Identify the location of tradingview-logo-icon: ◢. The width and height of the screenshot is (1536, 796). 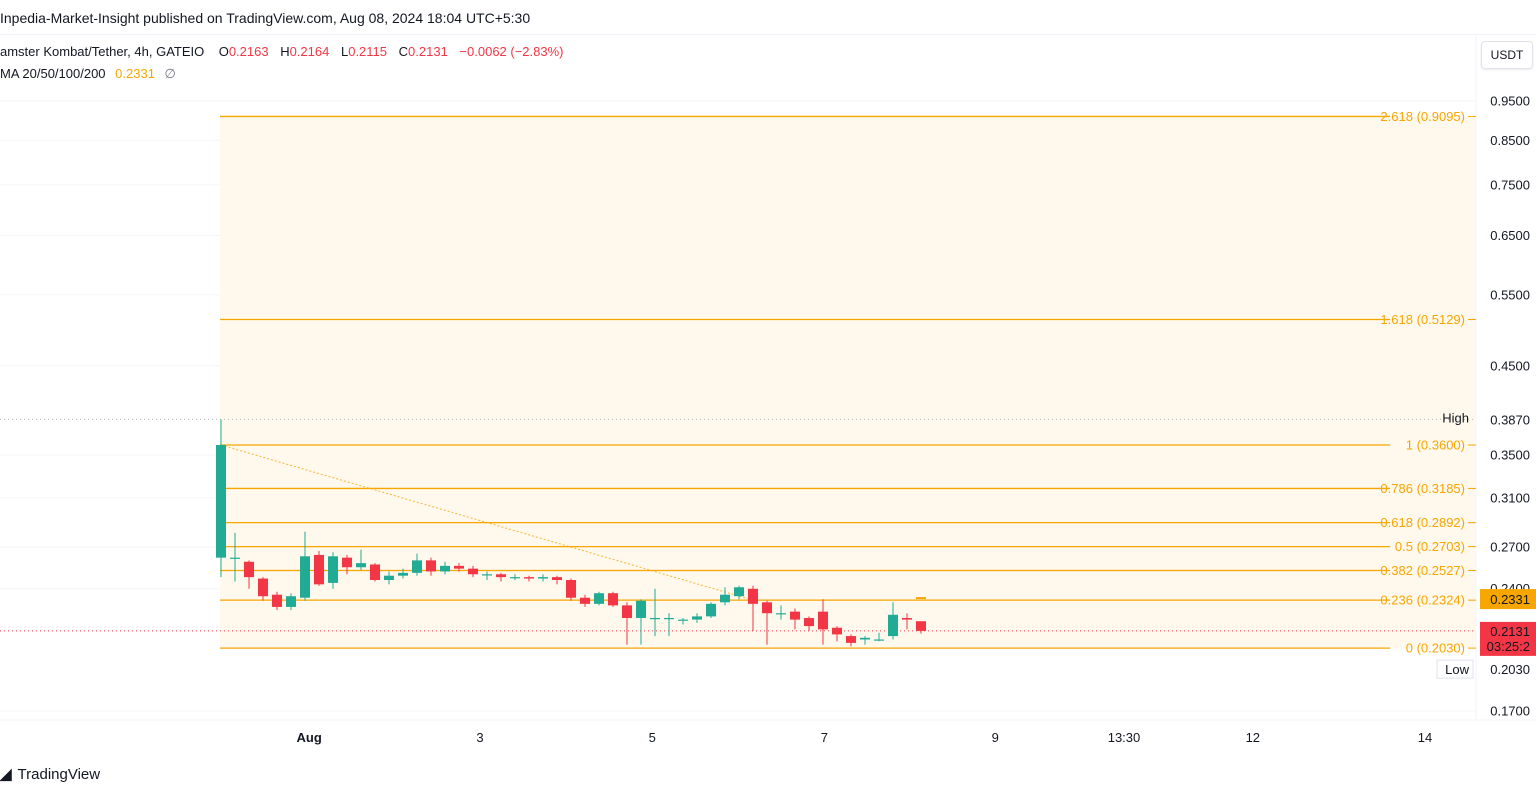
(6, 774).